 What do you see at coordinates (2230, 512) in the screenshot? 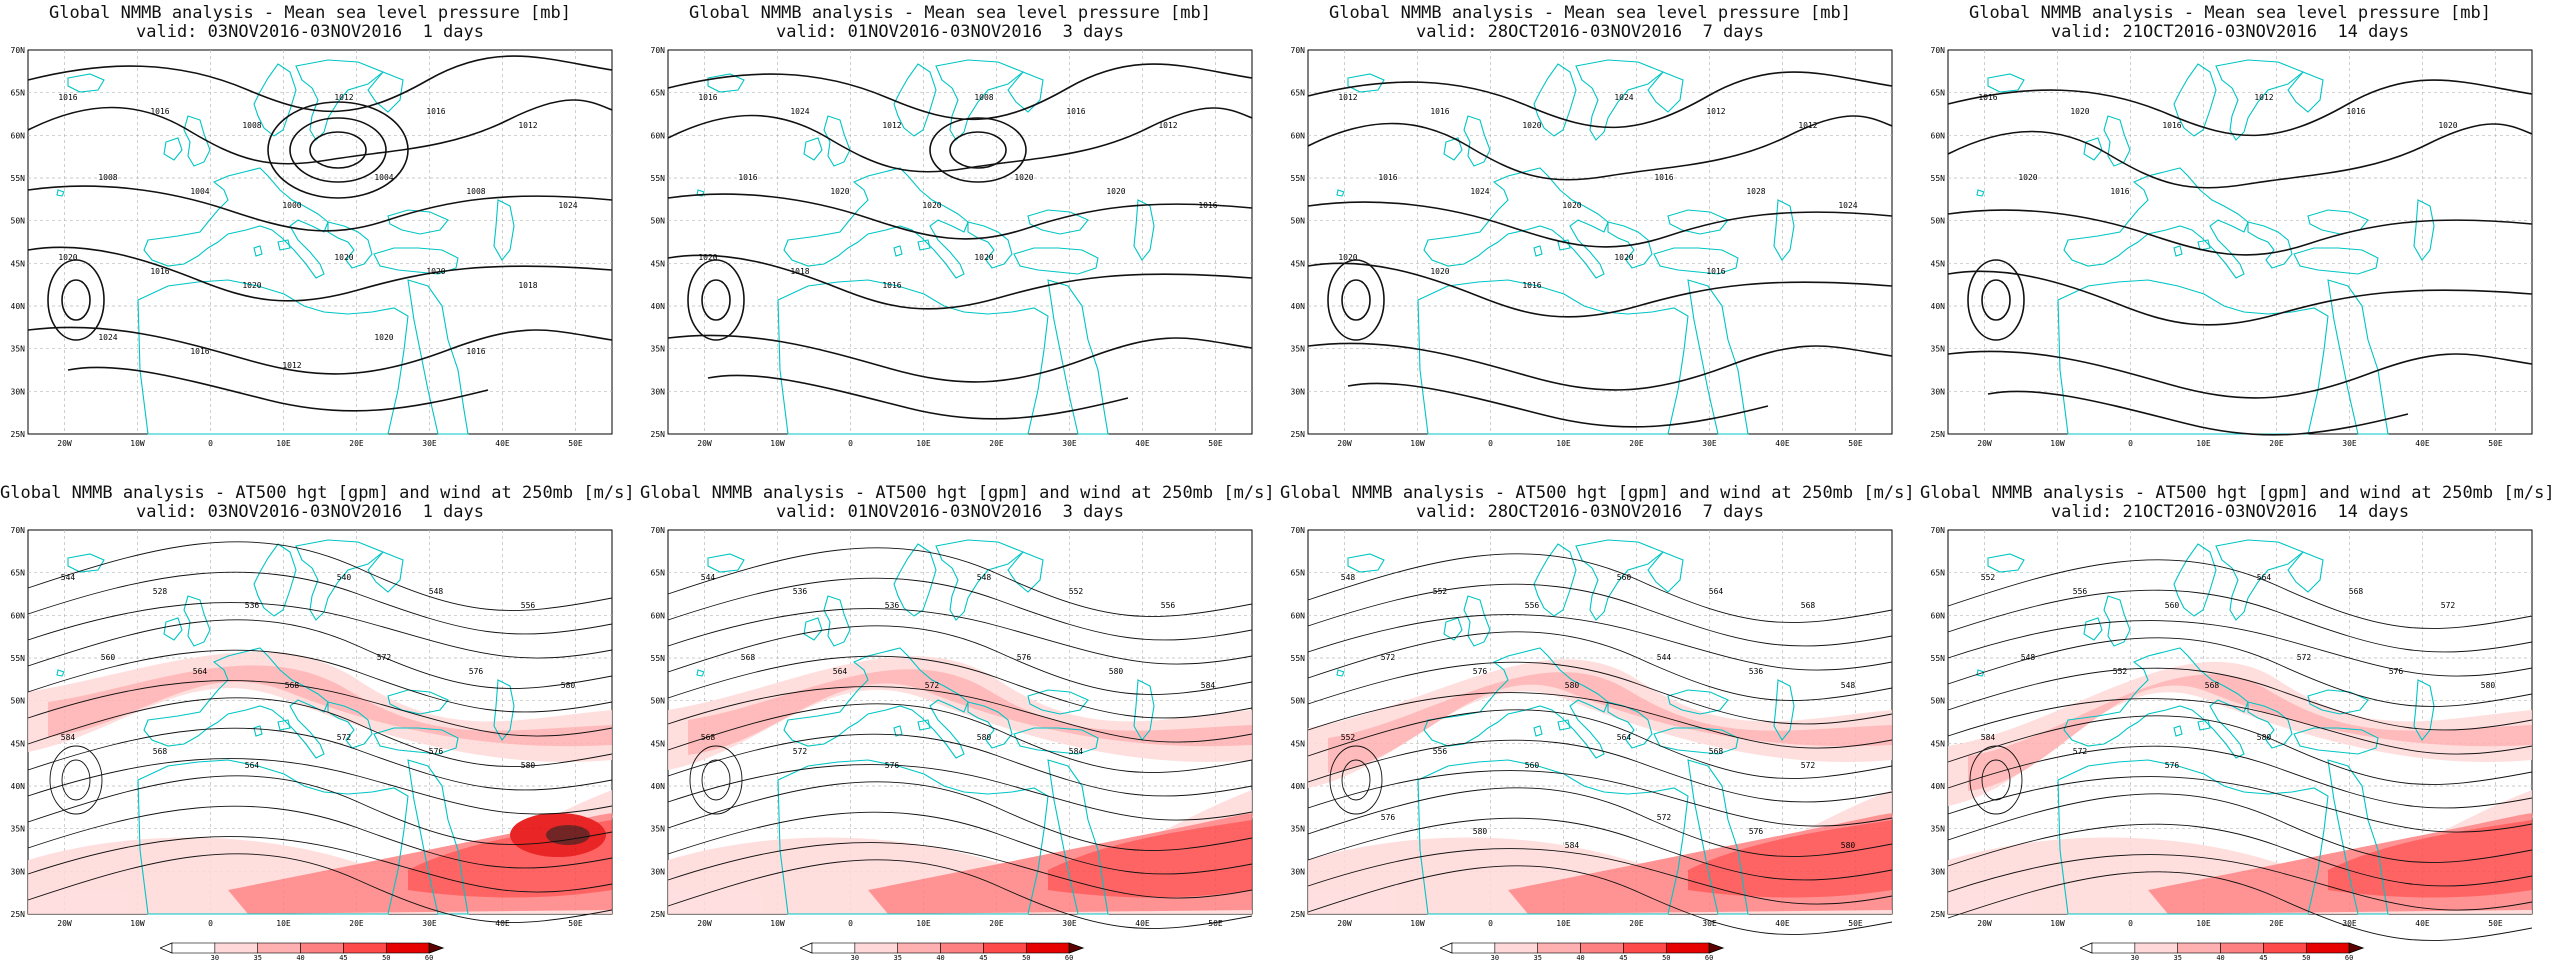
I see `panel-subtitle: valid: 21OCT2016-03NOV2016 14 days` at bounding box center [2230, 512].